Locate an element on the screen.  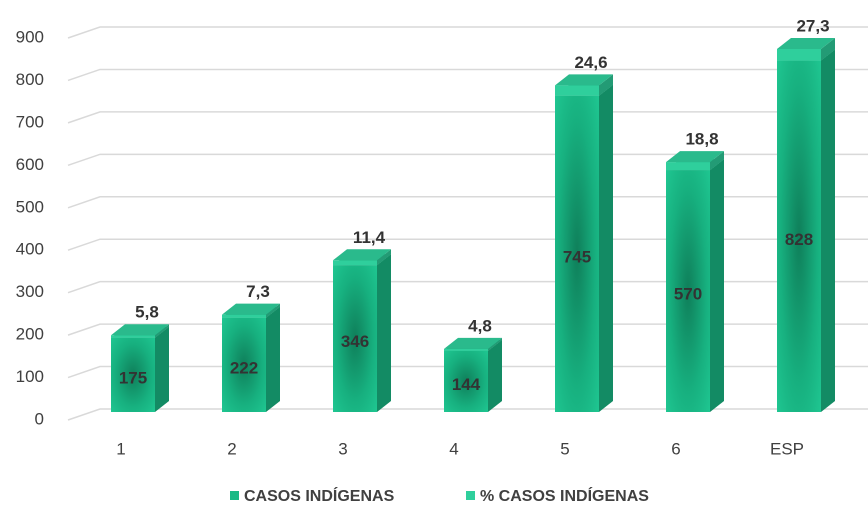
x-tick-label: ESP is located at coordinates (787, 448).